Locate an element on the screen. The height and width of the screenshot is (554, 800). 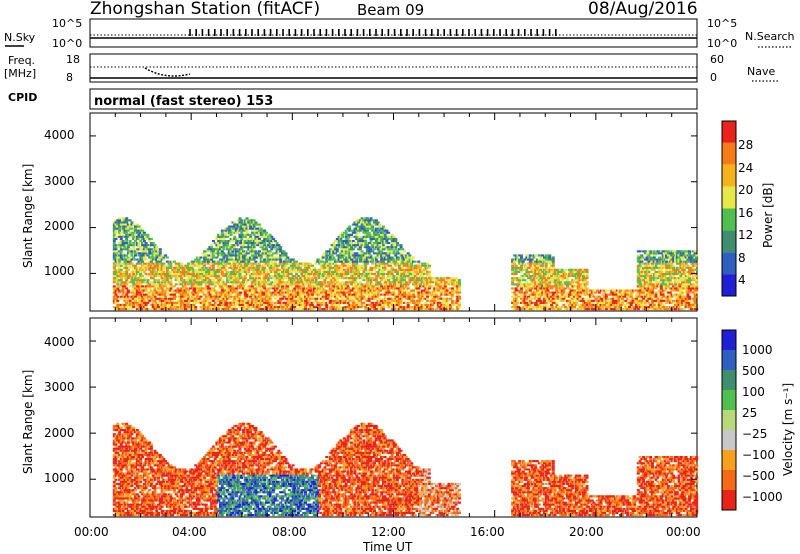
vel-cbar-tick-neg25: −25 is located at coordinates (755, 434).